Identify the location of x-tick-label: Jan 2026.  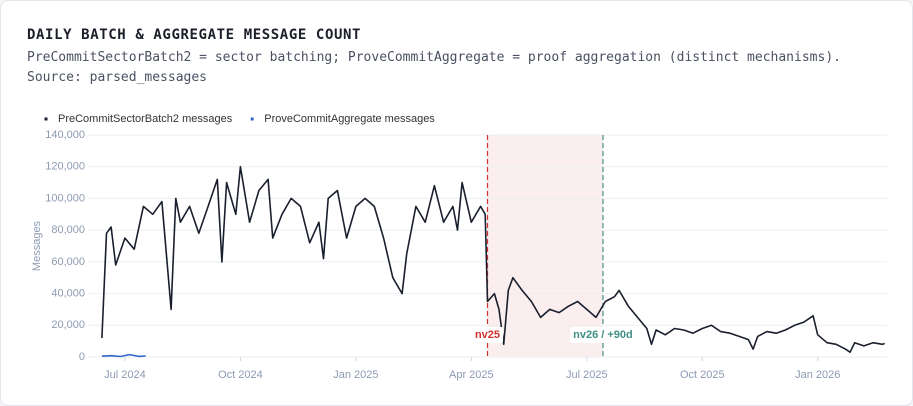
(817, 375).